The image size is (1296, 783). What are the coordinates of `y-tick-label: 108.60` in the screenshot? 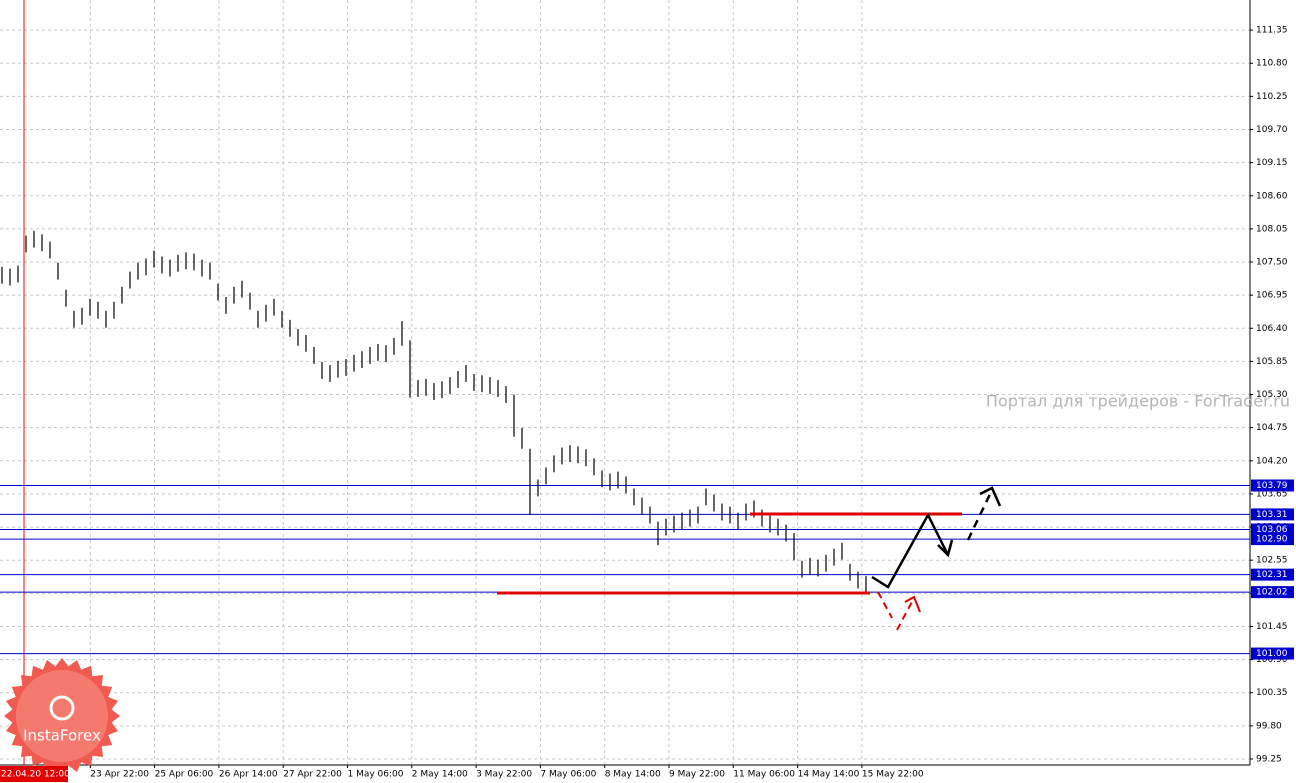 It's located at (1272, 196).